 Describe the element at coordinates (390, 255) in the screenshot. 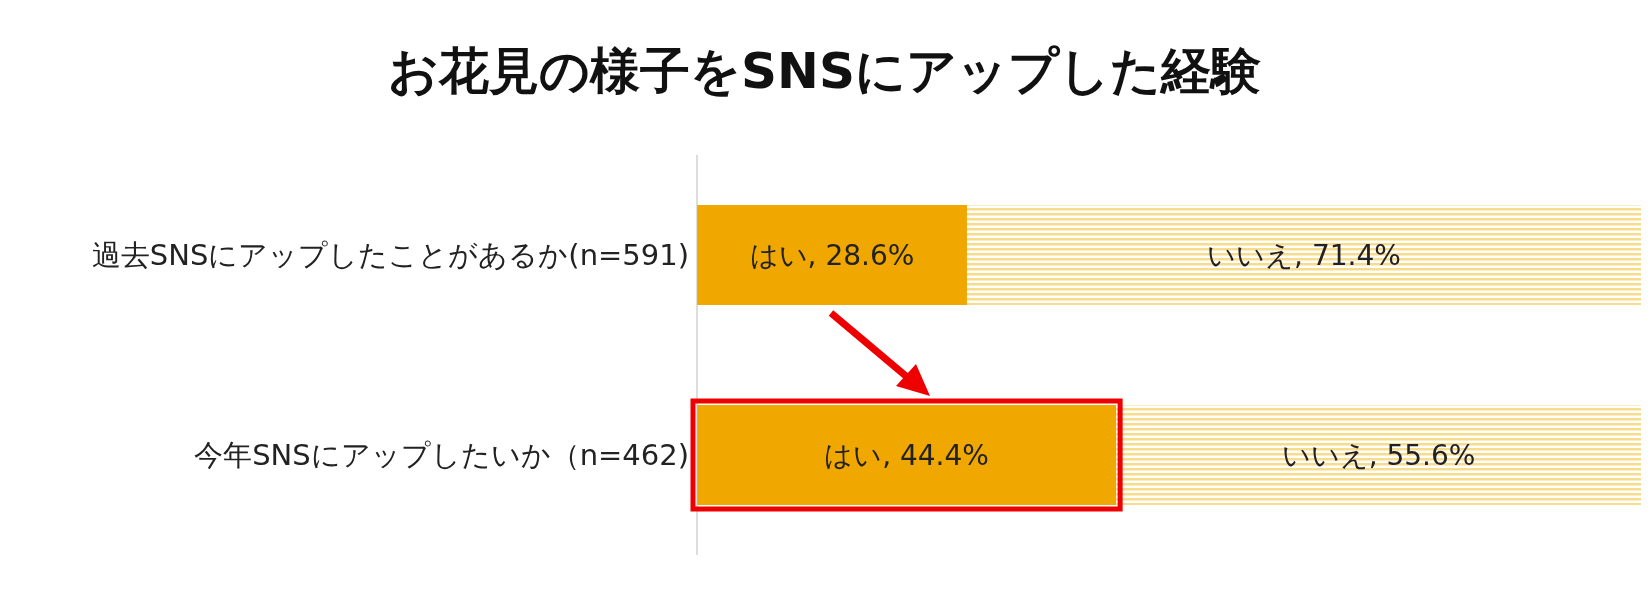

I see `y-tick-label: 過去SNSにアップしたことがあるか(n=591)` at that location.